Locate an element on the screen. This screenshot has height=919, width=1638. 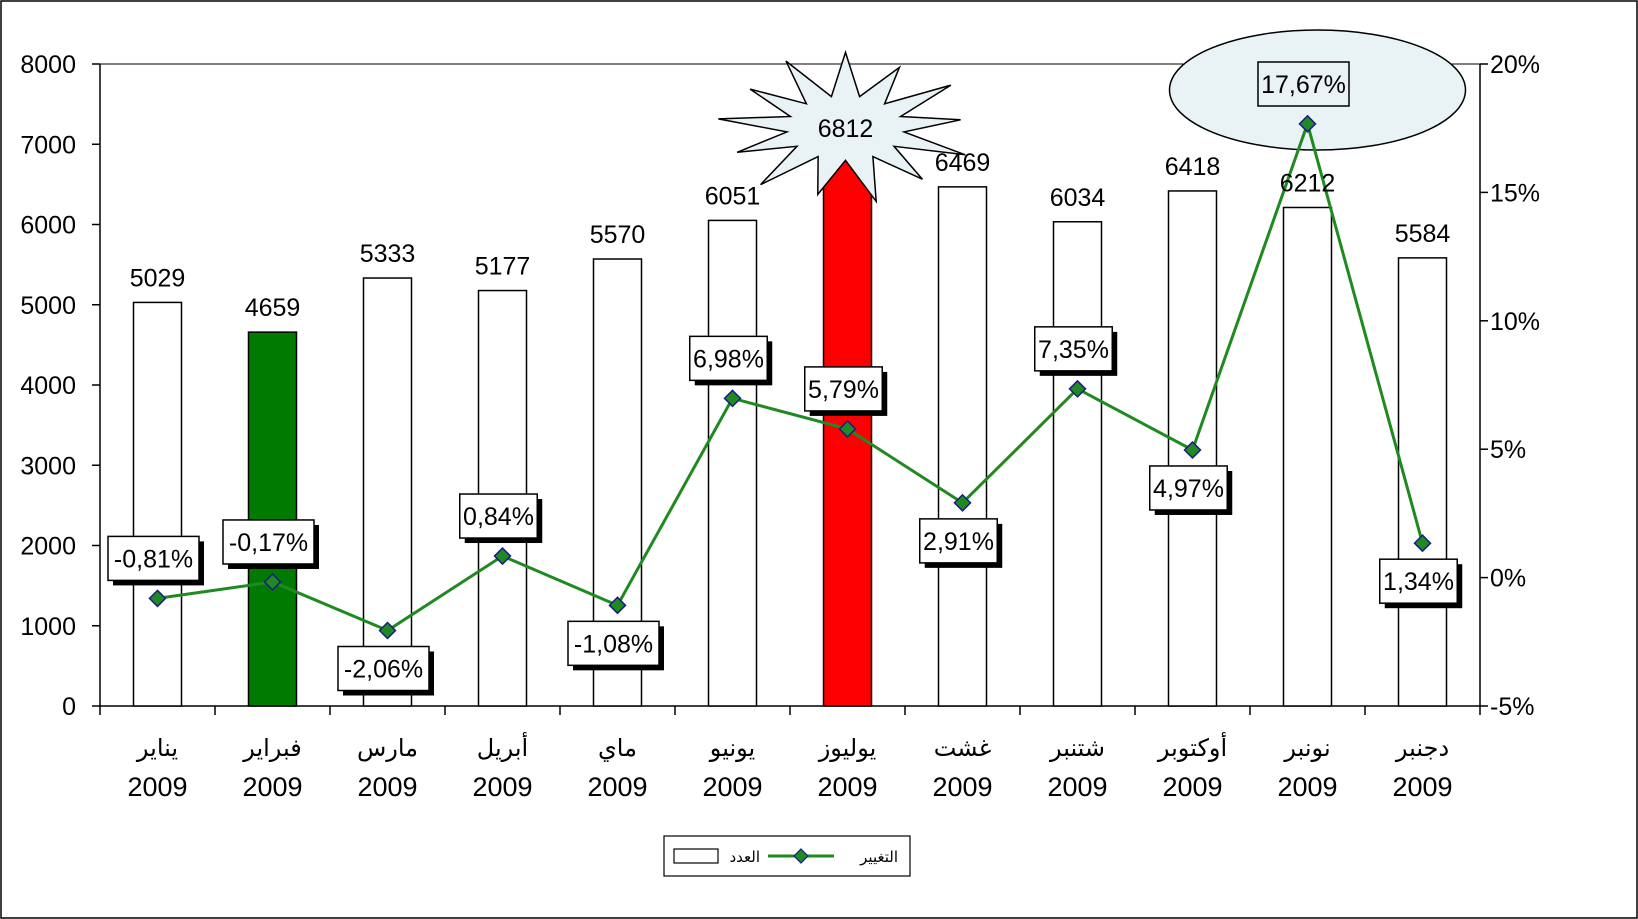
y-right-tick-label: 10% is located at coordinates (1515, 322).